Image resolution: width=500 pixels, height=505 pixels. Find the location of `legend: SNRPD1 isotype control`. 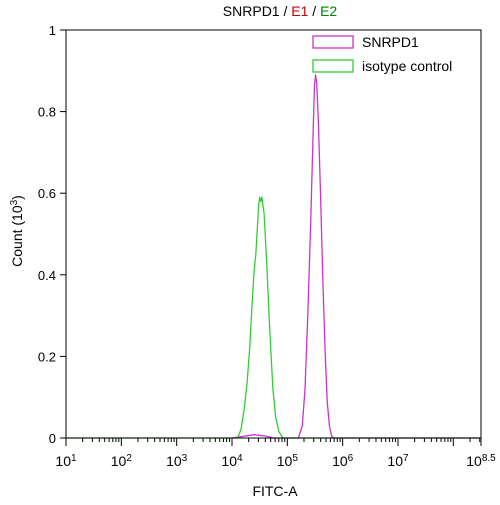

legend: SNRPD1 isotype control is located at coordinates (382, 54).